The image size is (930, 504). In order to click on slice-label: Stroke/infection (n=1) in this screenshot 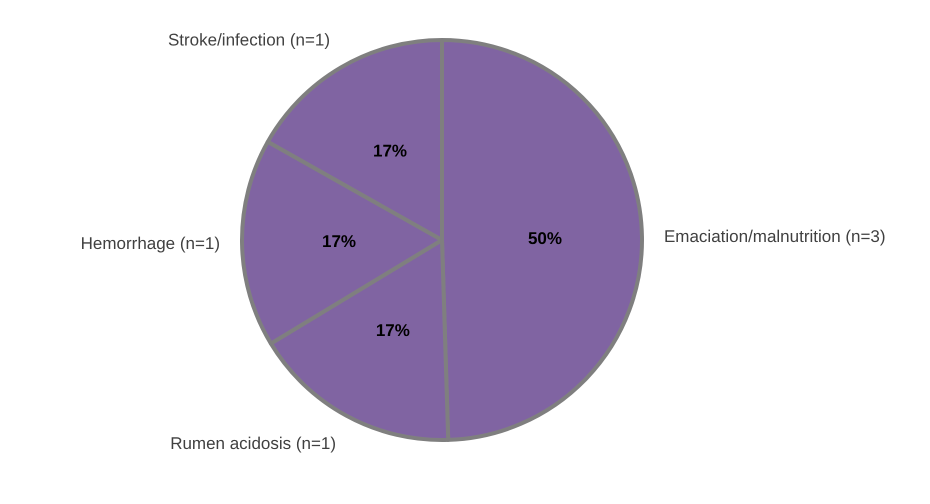, I will do `click(249, 40)`.